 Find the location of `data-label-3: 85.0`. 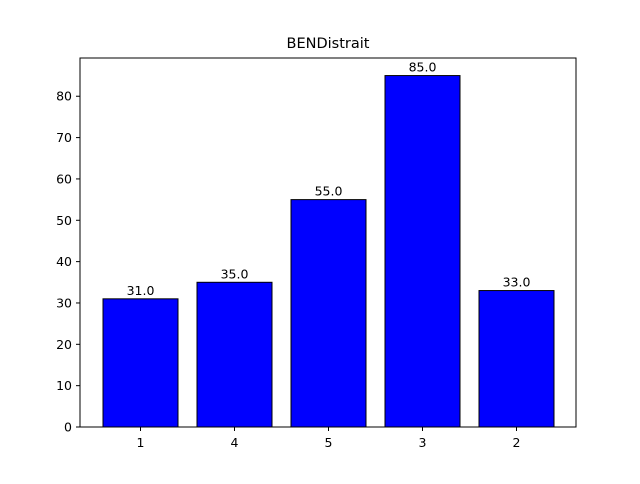

data-label-3: 85.0 is located at coordinates (423, 67).